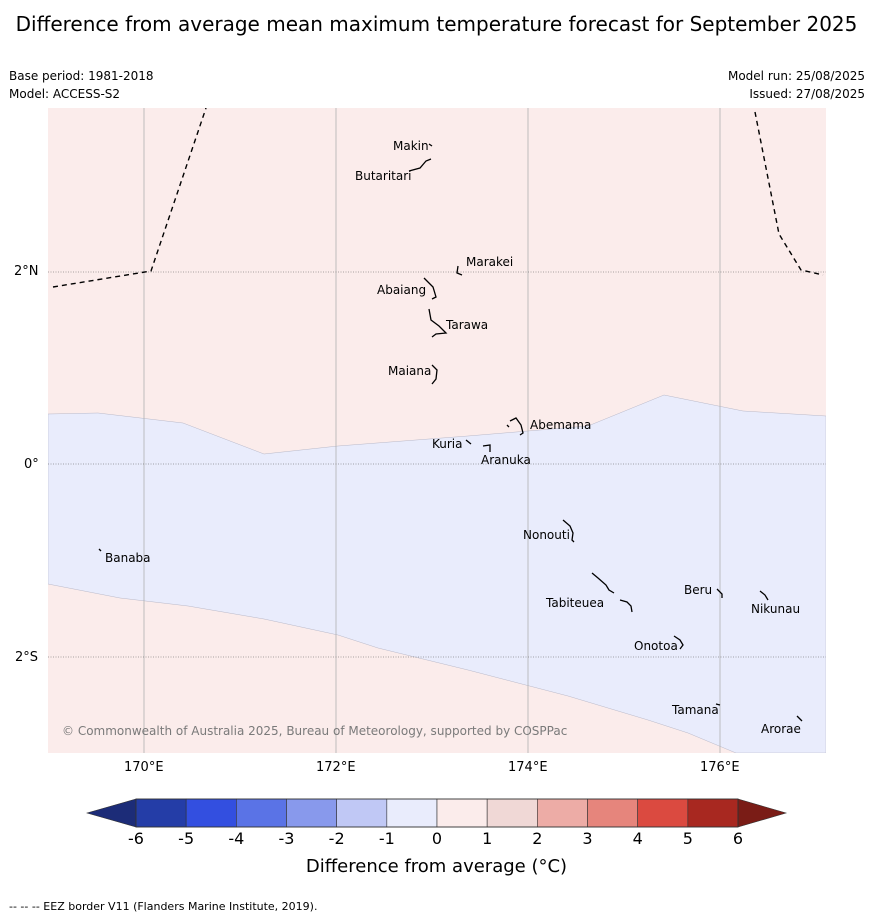 The height and width of the screenshot is (919, 873). What do you see at coordinates (420, 165) in the screenshot?
I see `island-butaritari` at bounding box center [420, 165].